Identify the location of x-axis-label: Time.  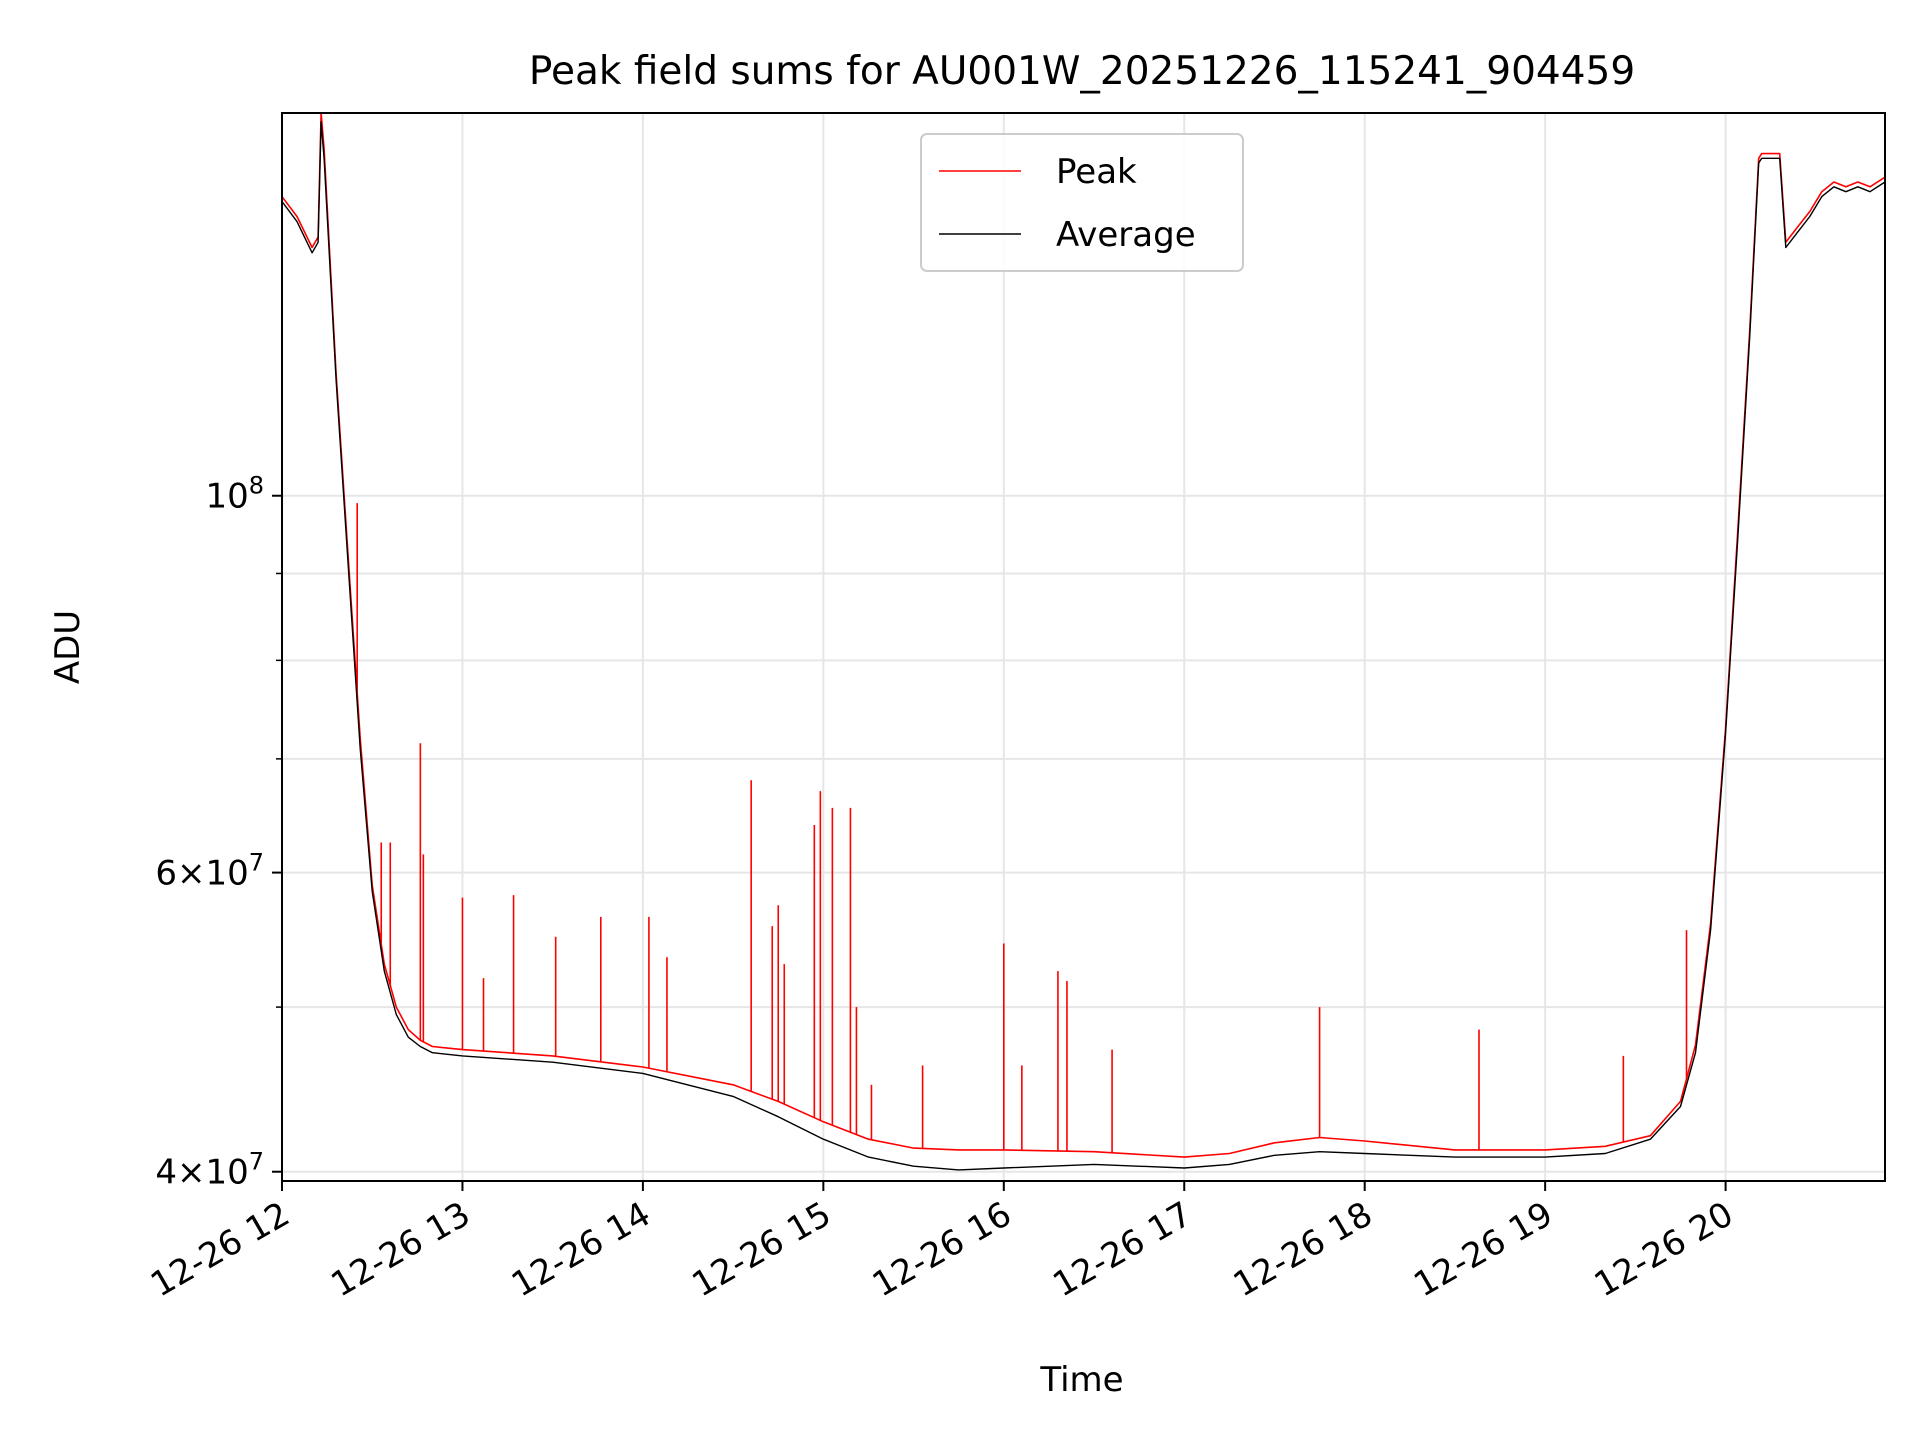
(1081, 1380).